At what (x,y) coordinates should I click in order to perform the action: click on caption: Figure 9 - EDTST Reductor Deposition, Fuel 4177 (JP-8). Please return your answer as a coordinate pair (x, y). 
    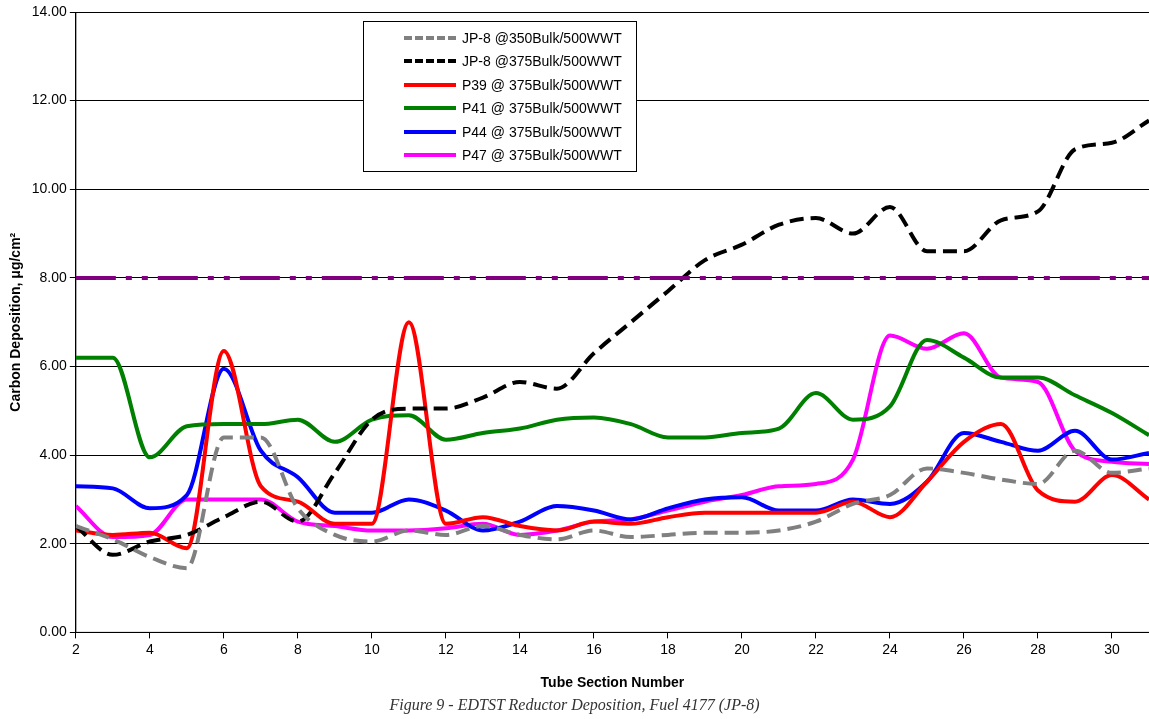
    Looking at the image, I should click on (574, 705).